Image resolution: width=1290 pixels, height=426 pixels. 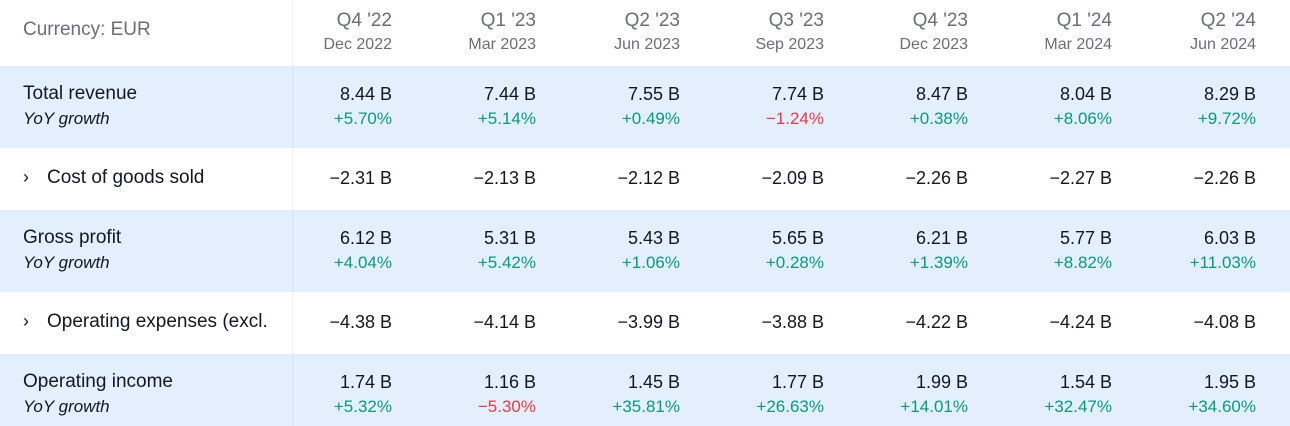 I want to click on row-label: Operating expenses (excl., so click(x=157, y=321).